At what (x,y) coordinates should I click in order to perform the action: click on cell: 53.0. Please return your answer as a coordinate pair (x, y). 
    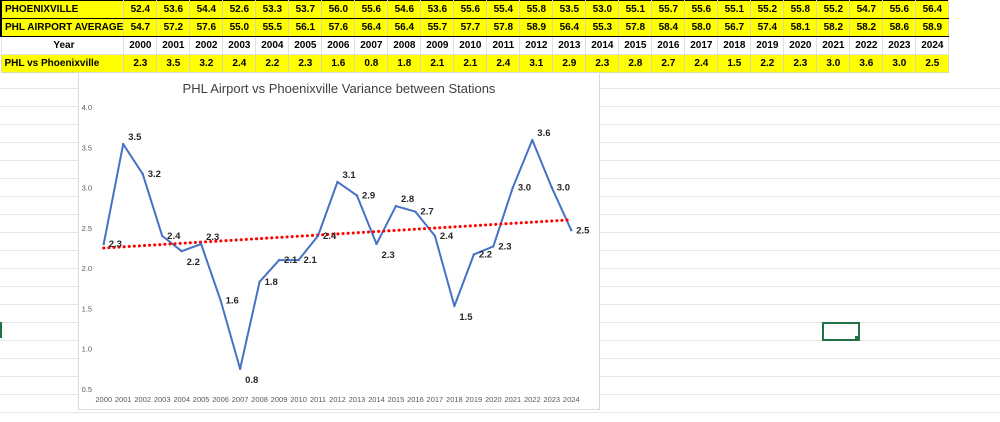
    Looking at the image, I should click on (602, 9).